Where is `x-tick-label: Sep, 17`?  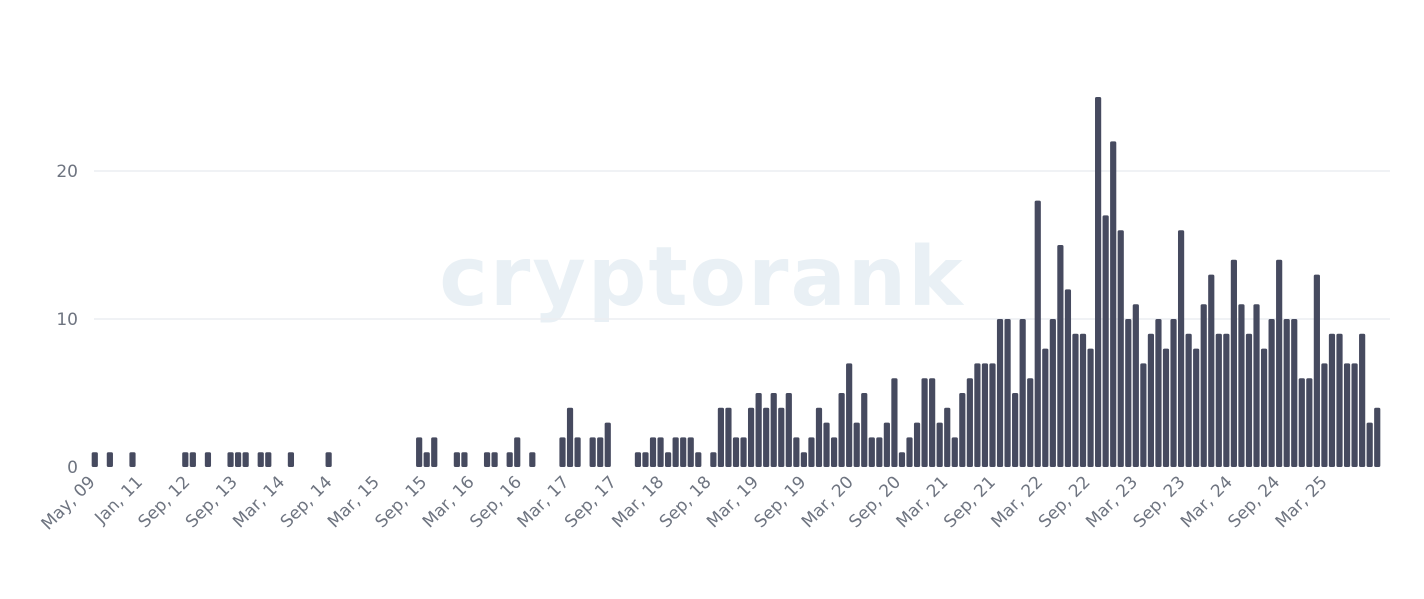 x-tick-label: Sep, 17 is located at coordinates (591, 502).